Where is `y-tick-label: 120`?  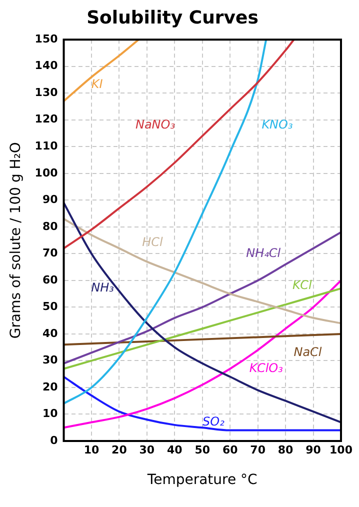
y-tick-label: 120 is located at coordinates (46, 119).